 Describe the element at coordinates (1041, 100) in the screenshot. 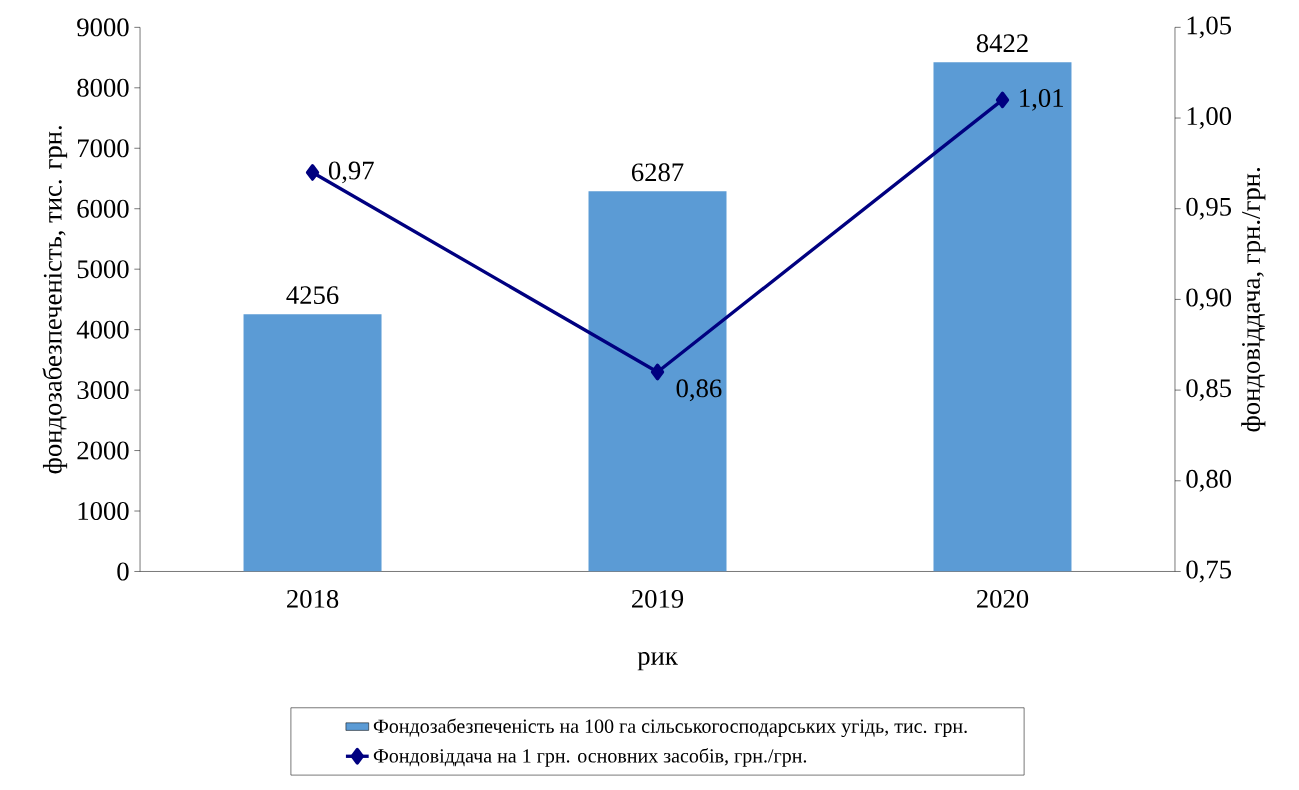

I see `data-label: 1,01` at that location.